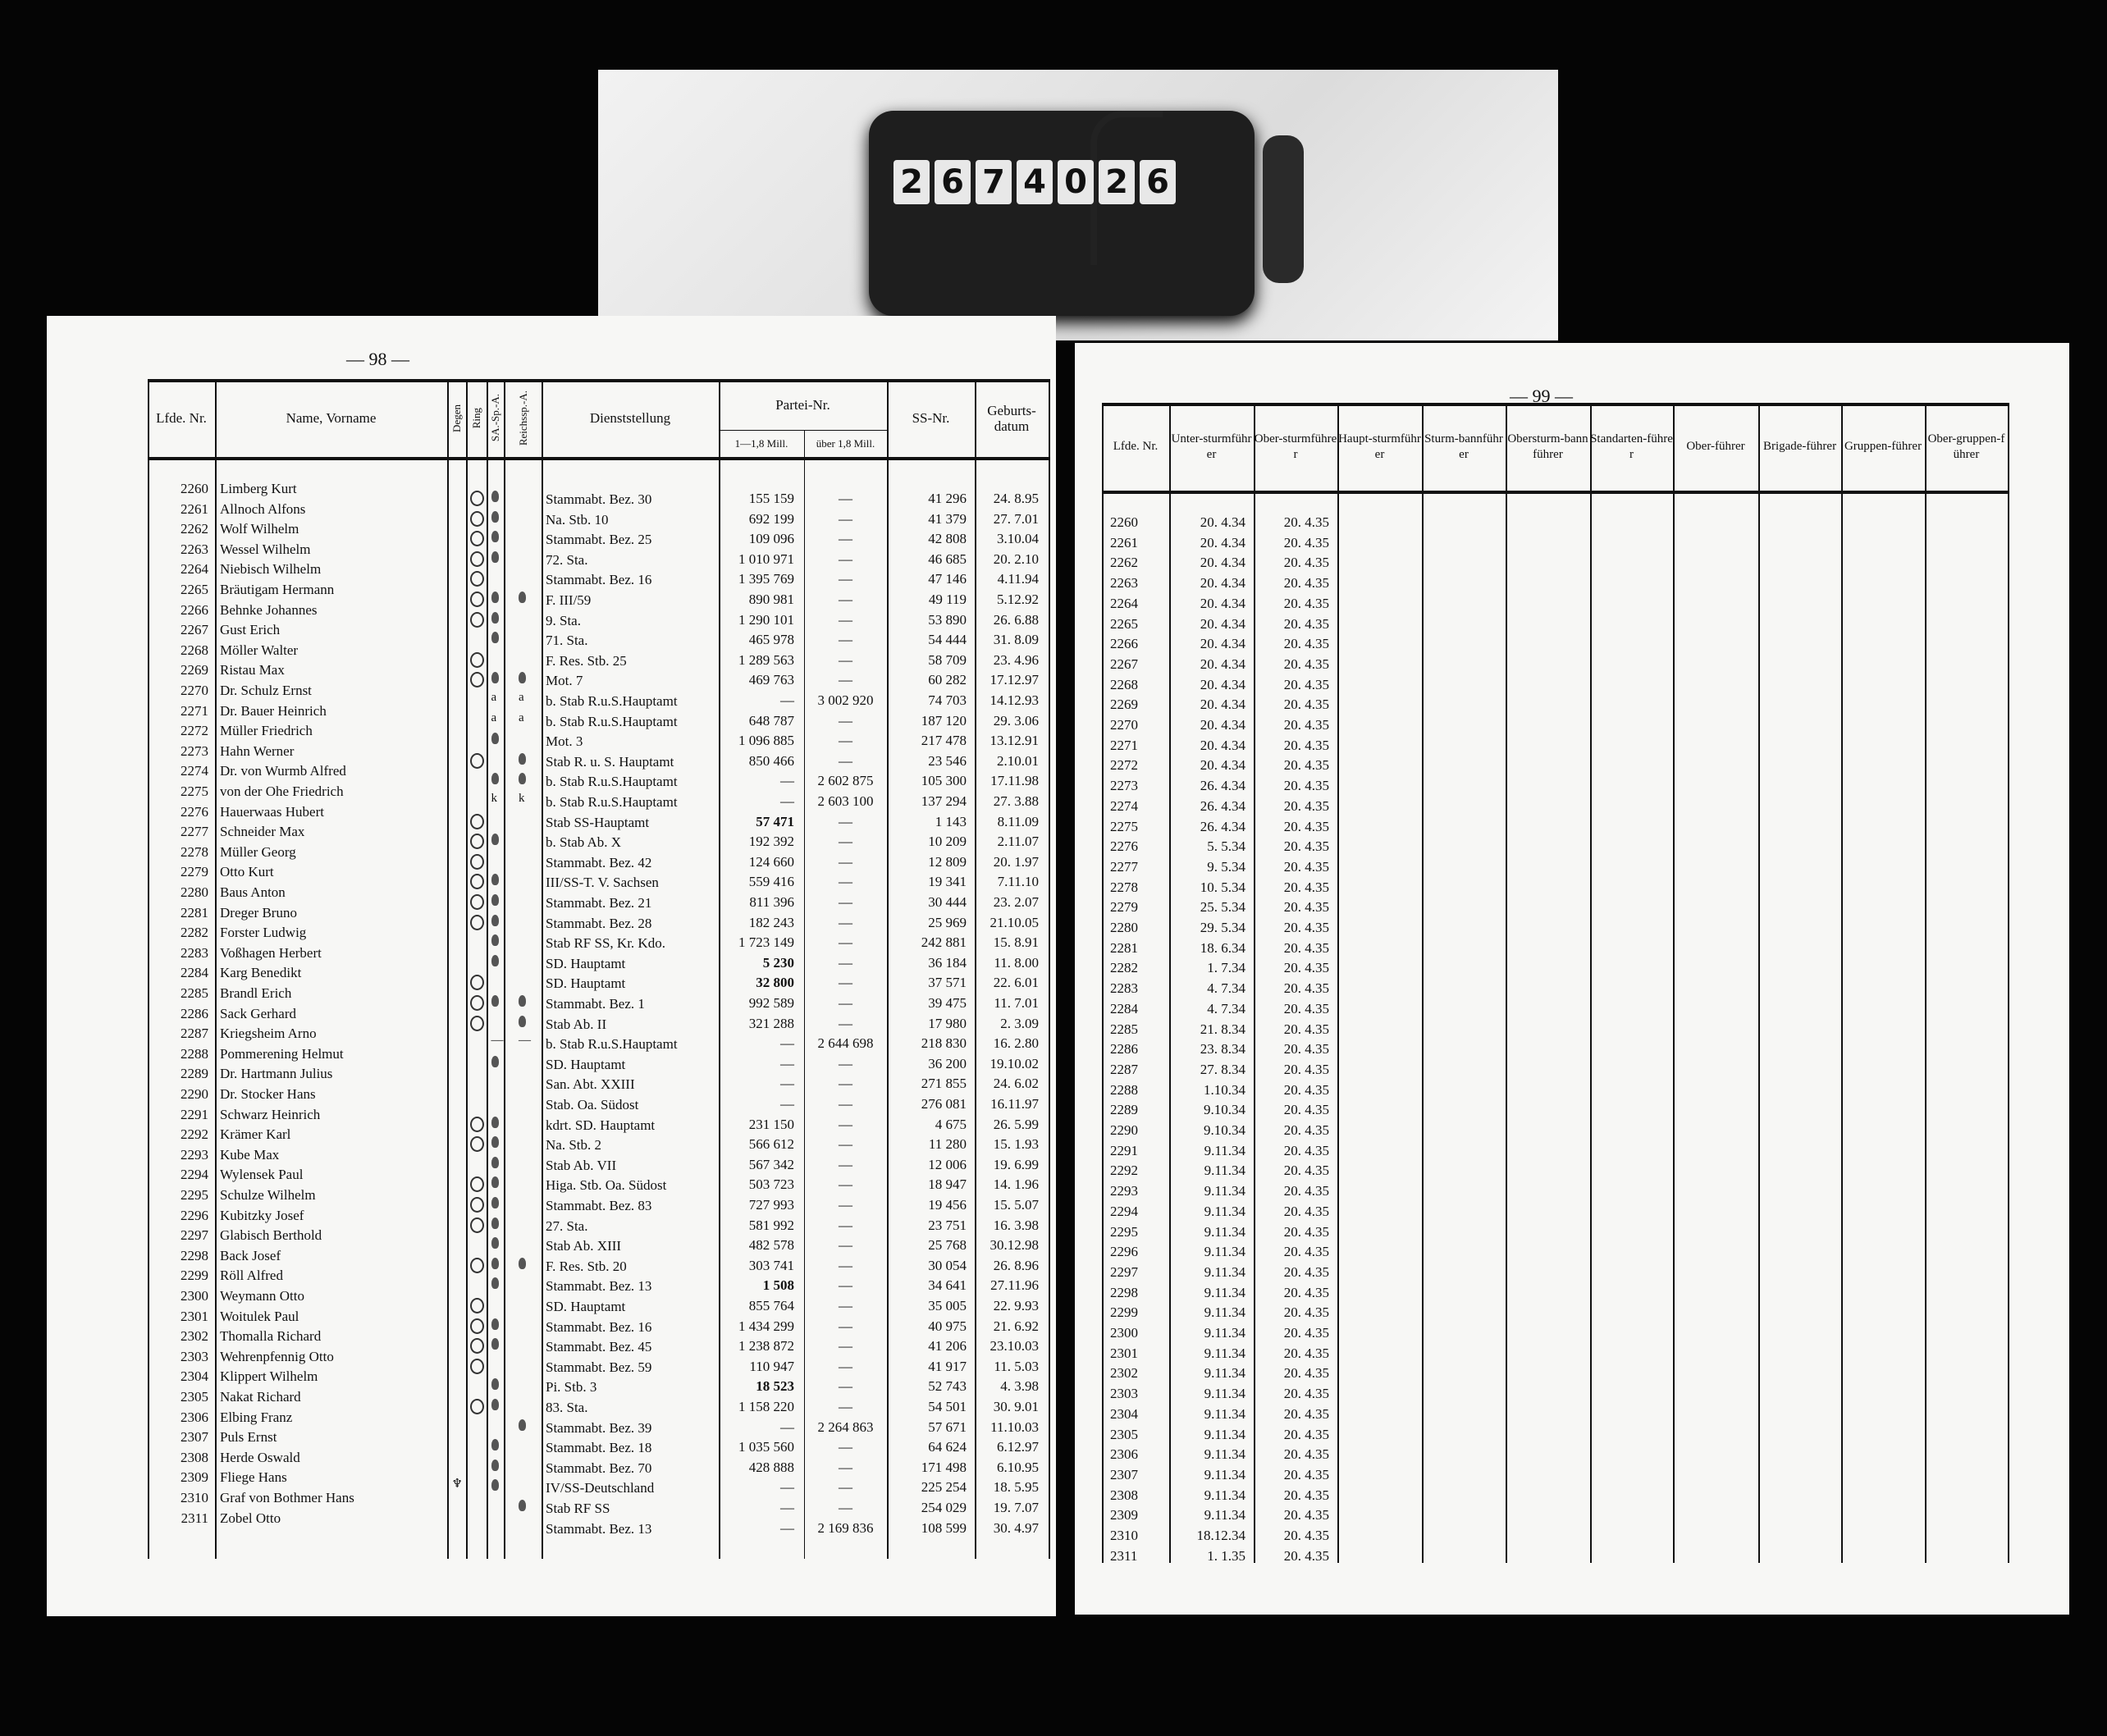 Image resolution: width=2107 pixels, height=1736 pixels. What do you see at coordinates (1222, 786) in the screenshot?
I see `untersturmfuehrer-date: 26. 4.34` at bounding box center [1222, 786].